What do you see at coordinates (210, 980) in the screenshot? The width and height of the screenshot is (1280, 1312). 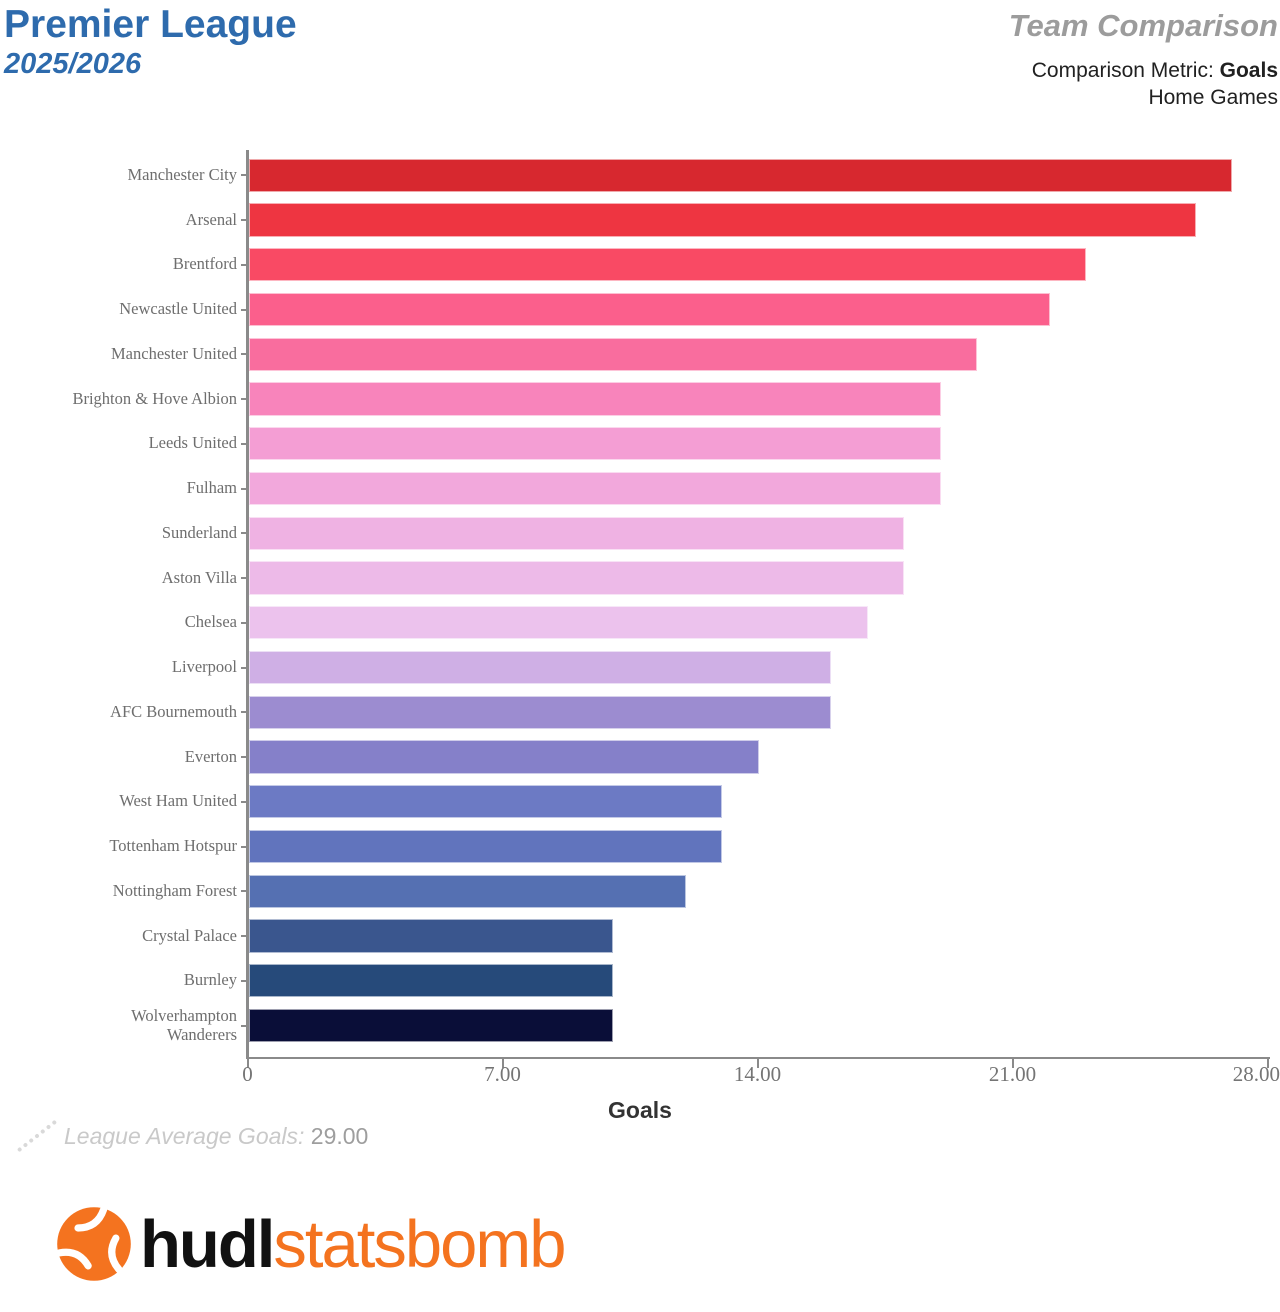 I see `team-label: Burnley` at bounding box center [210, 980].